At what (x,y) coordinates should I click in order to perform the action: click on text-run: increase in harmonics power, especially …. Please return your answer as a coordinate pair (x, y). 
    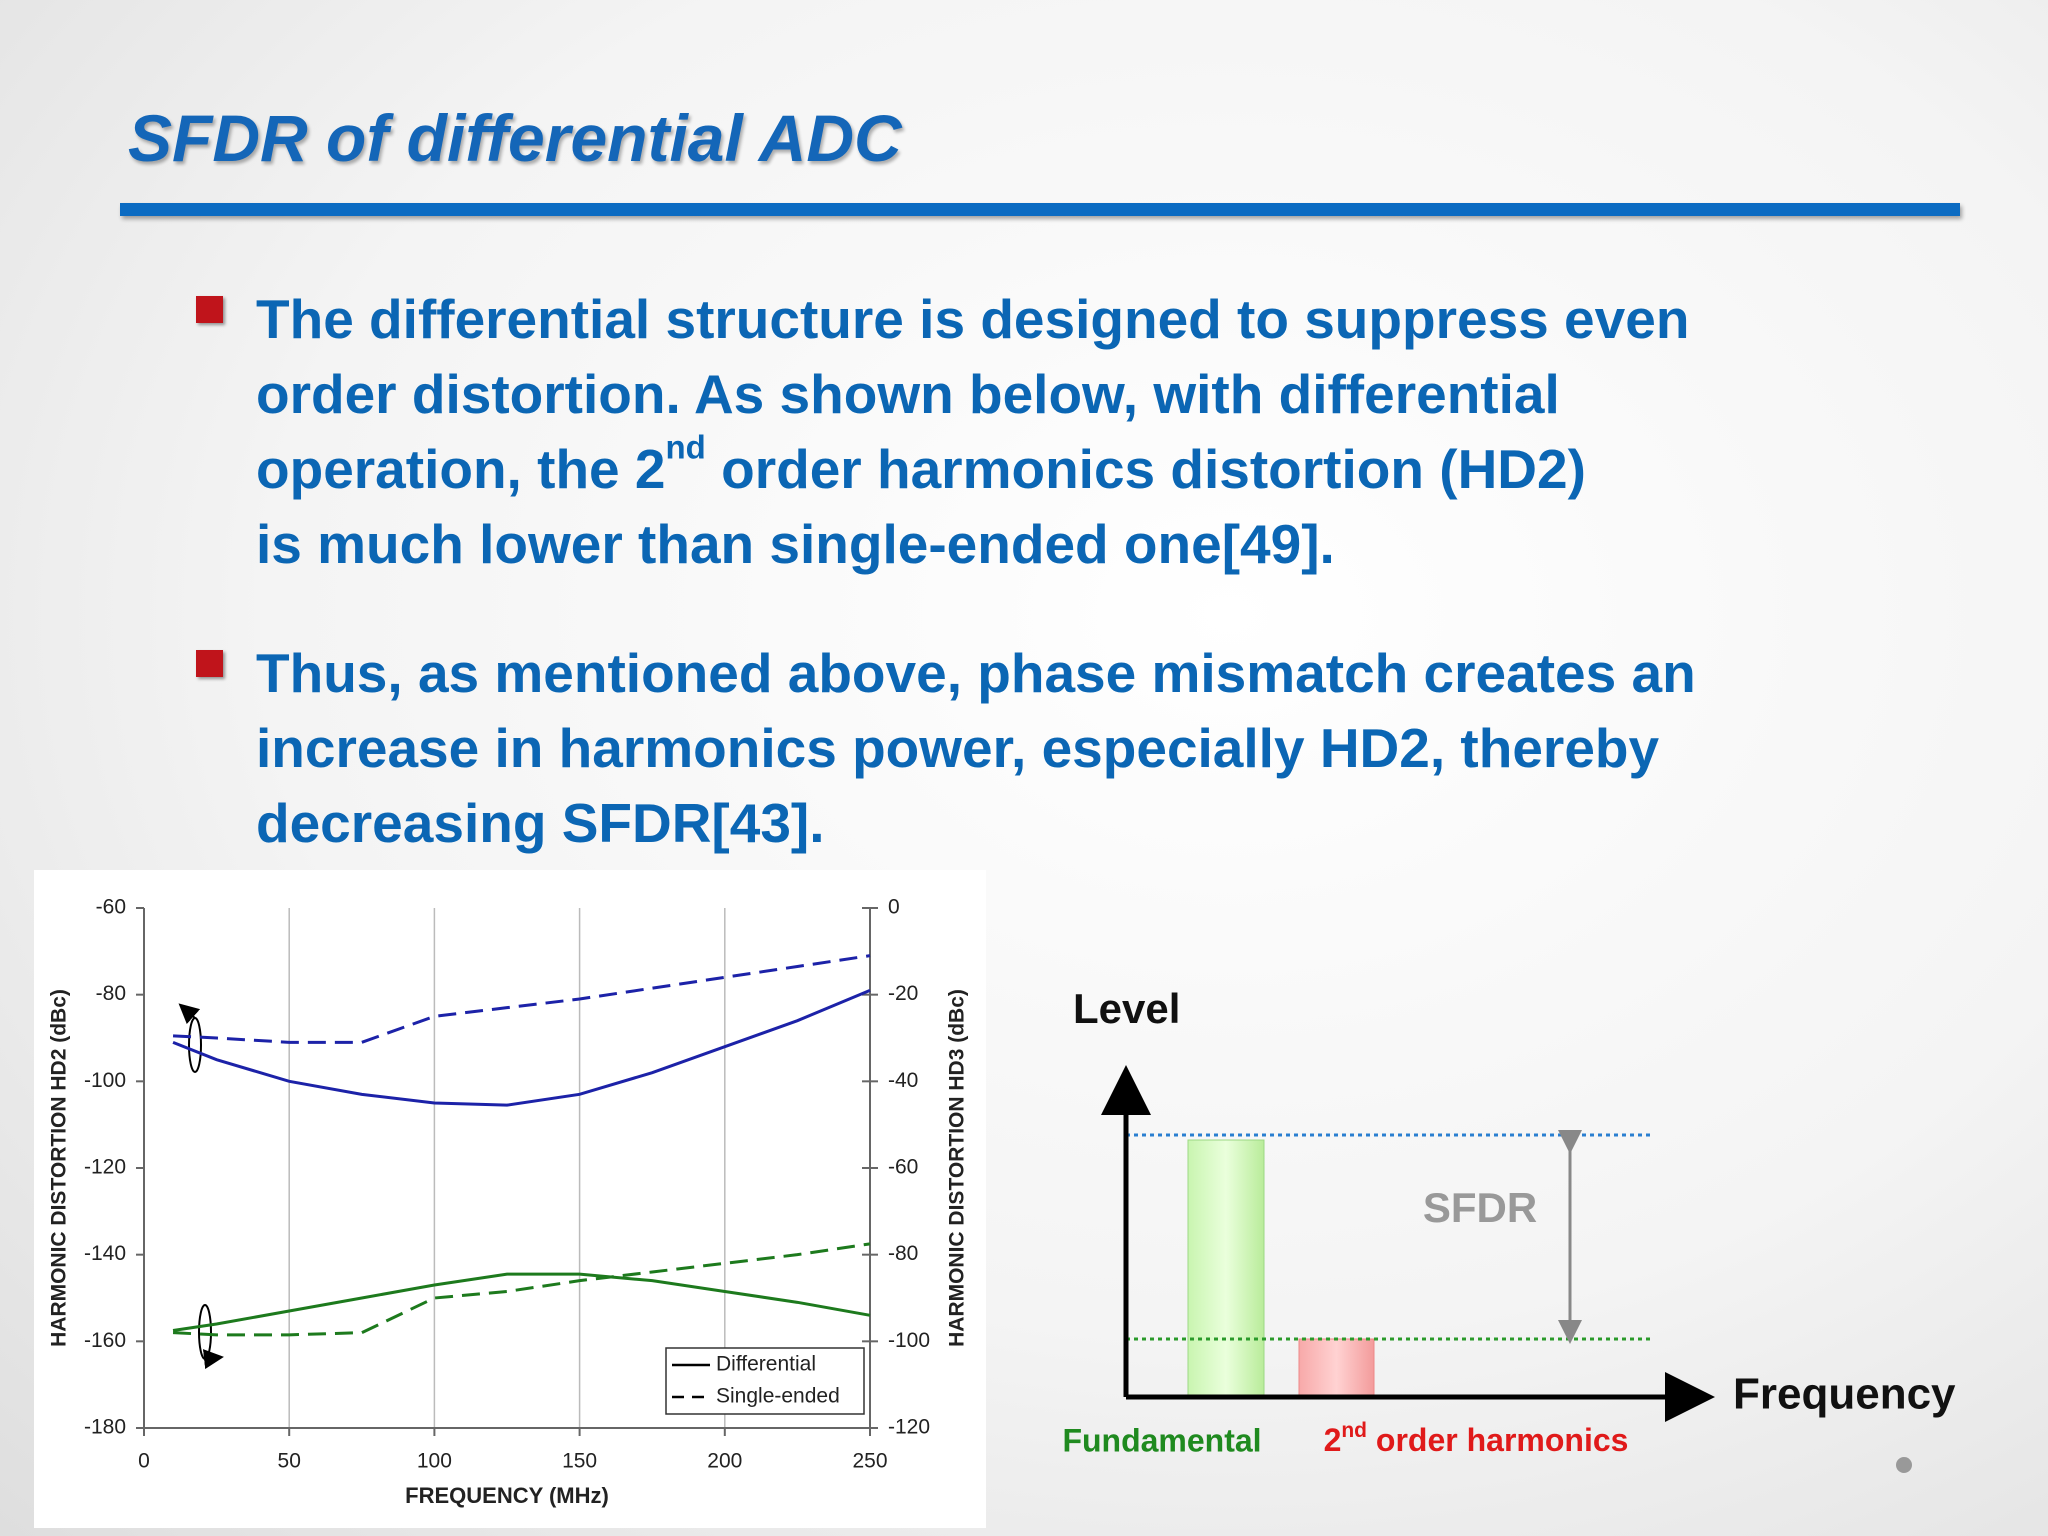
    Looking at the image, I should click on (958, 748).